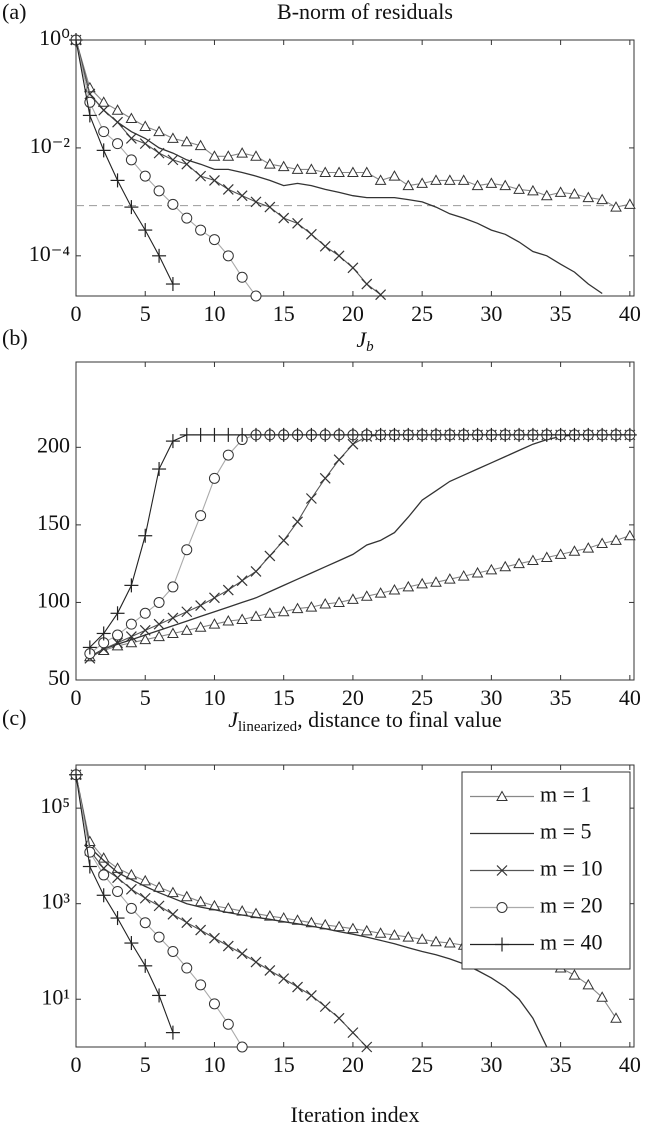 The height and width of the screenshot is (1131, 648). Describe the element at coordinates (491, 697) in the screenshot. I see `x-tick-label: 30` at that location.